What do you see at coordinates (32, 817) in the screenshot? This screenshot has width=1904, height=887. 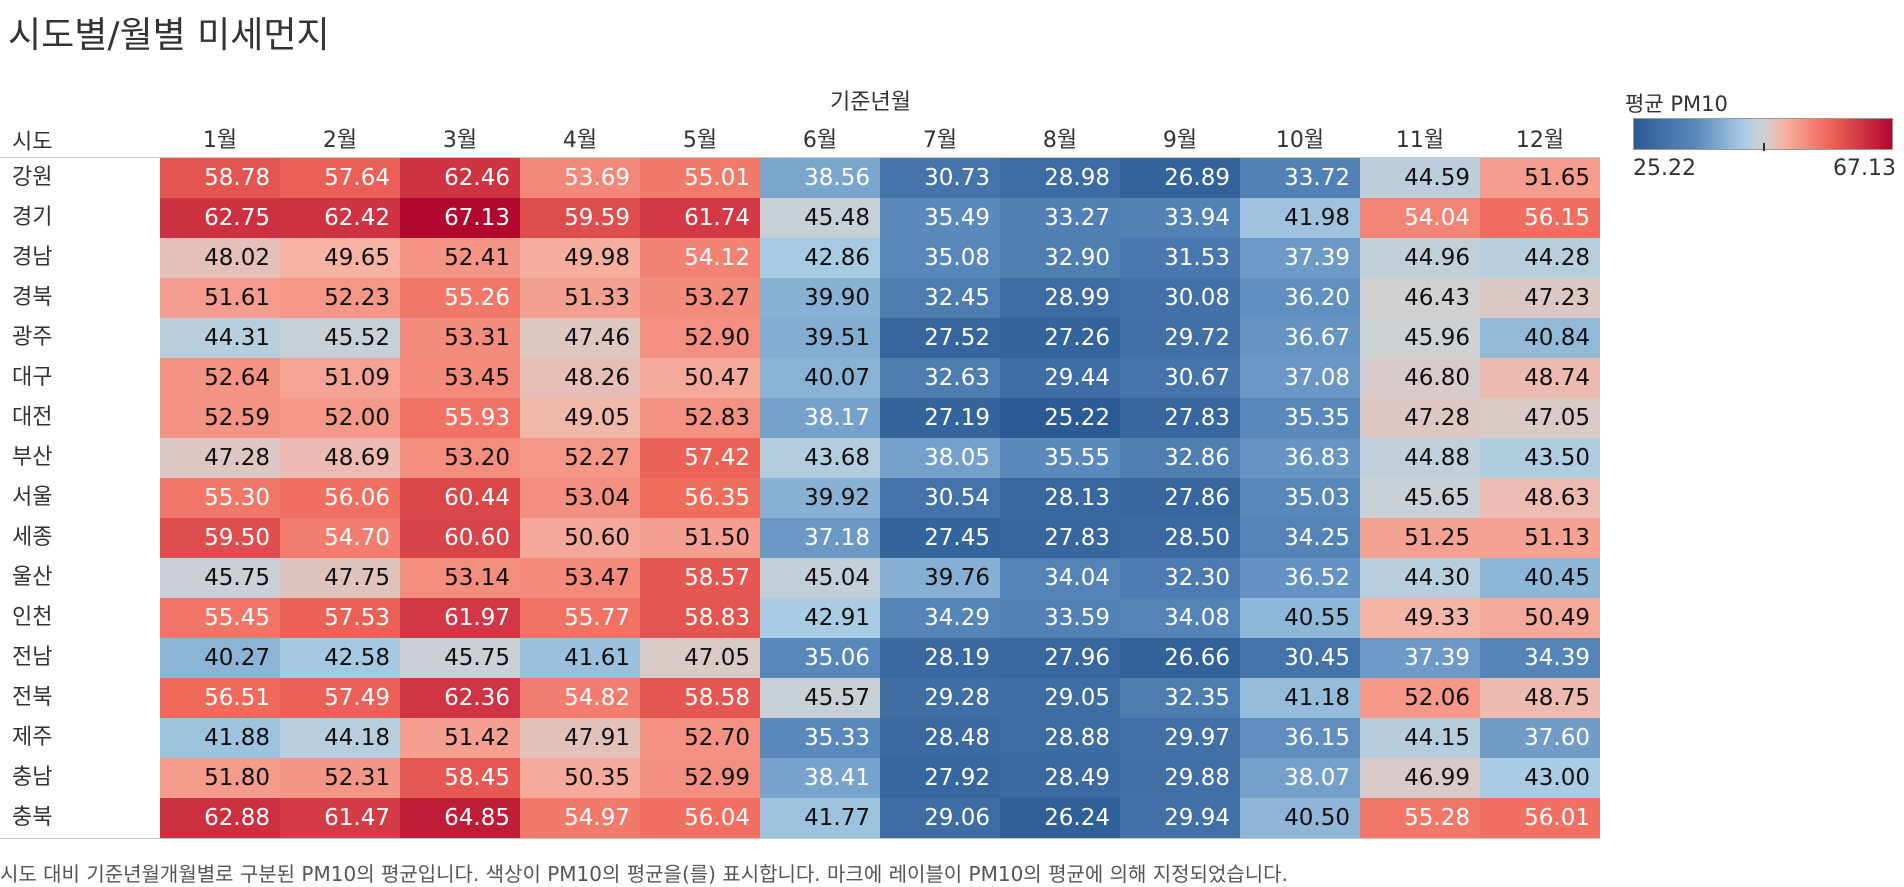 I see `region-label: 충북` at bounding box center [32, 817].